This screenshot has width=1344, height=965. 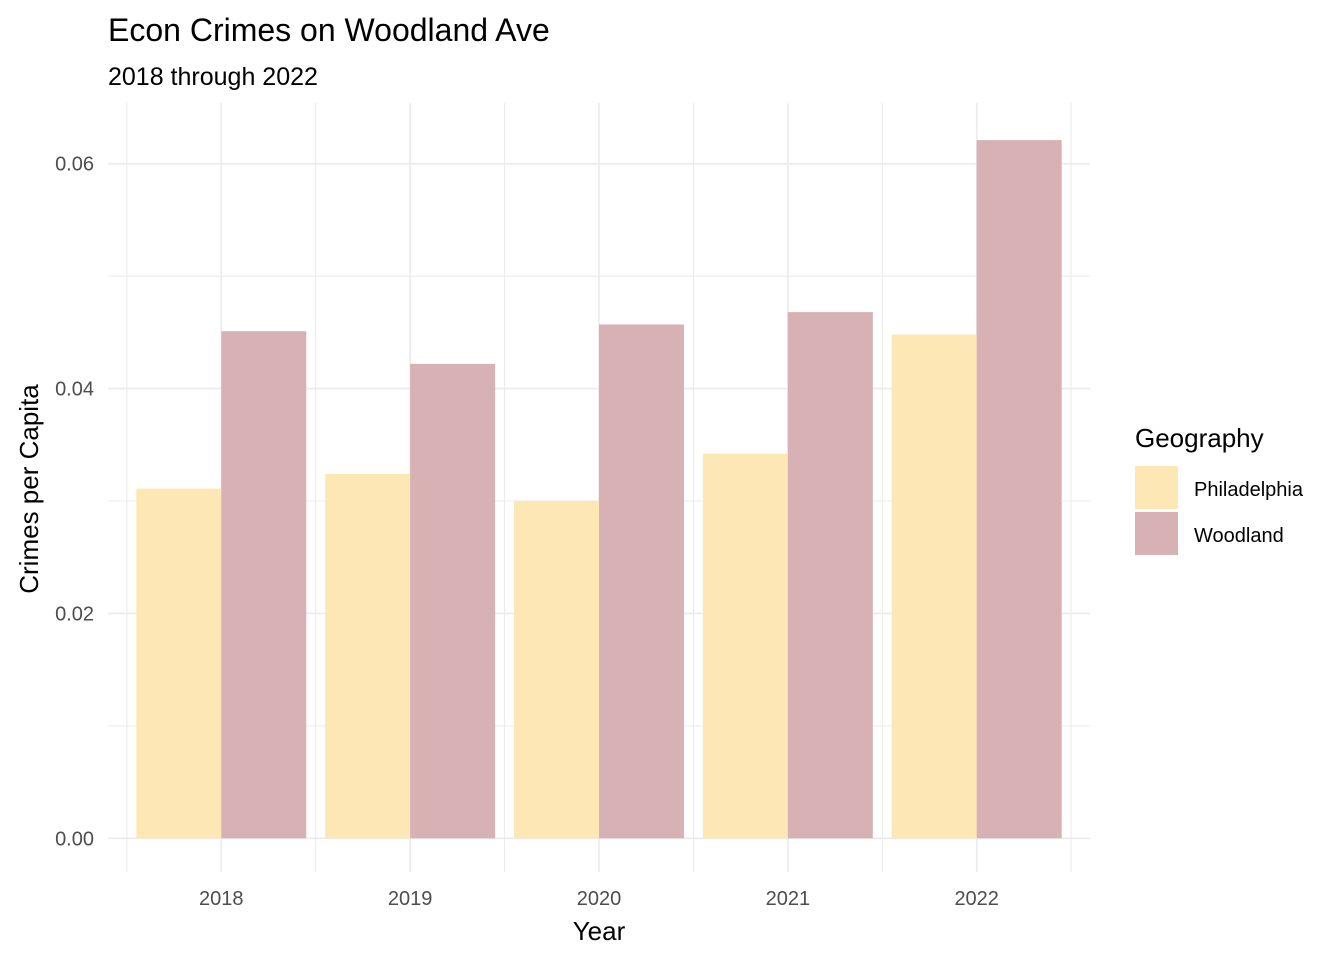 What do you see at coordinates (745, 646) in the screenshot?
I see `bar-philadelphia-2021` at bounding box center [745, 646].